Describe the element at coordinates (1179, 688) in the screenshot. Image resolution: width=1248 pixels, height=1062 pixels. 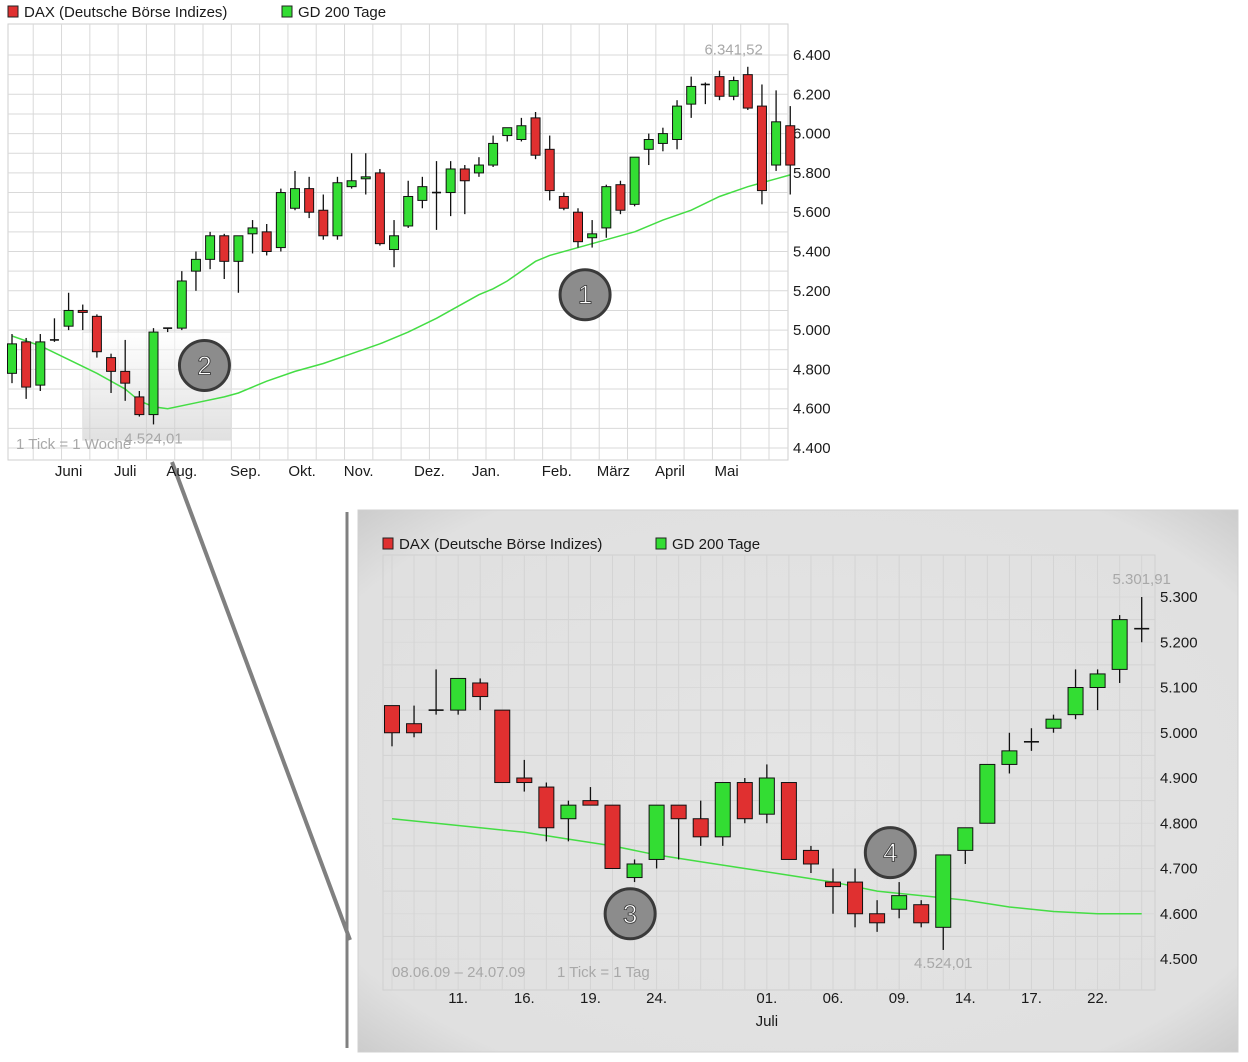
I see `y-tick-label: 5.100` at that location.